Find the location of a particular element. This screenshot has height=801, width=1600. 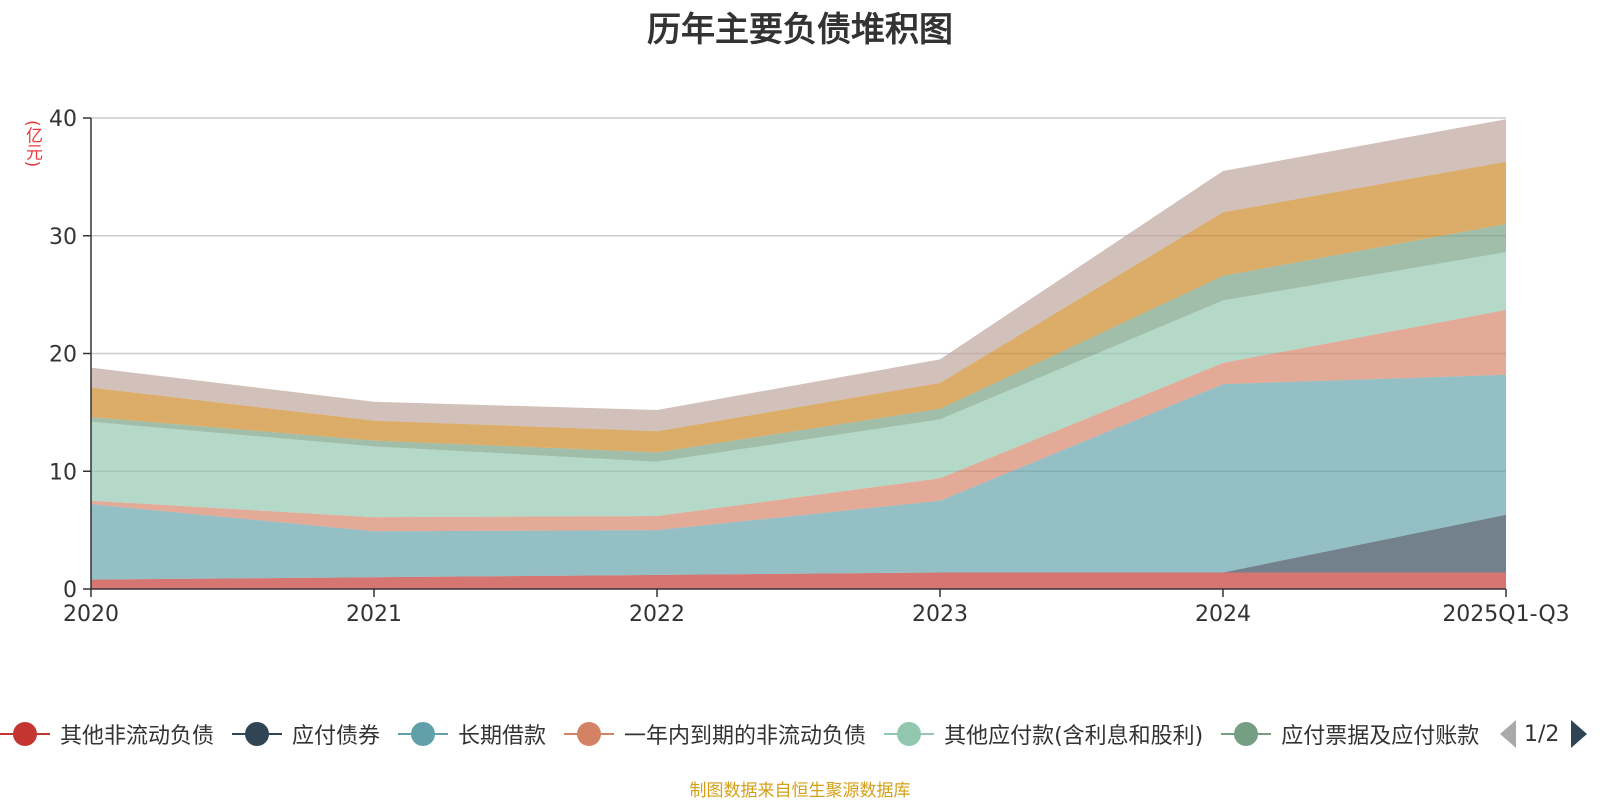

legend-item: 应付票据及应付账款 is located at coordinates (1350, 734).